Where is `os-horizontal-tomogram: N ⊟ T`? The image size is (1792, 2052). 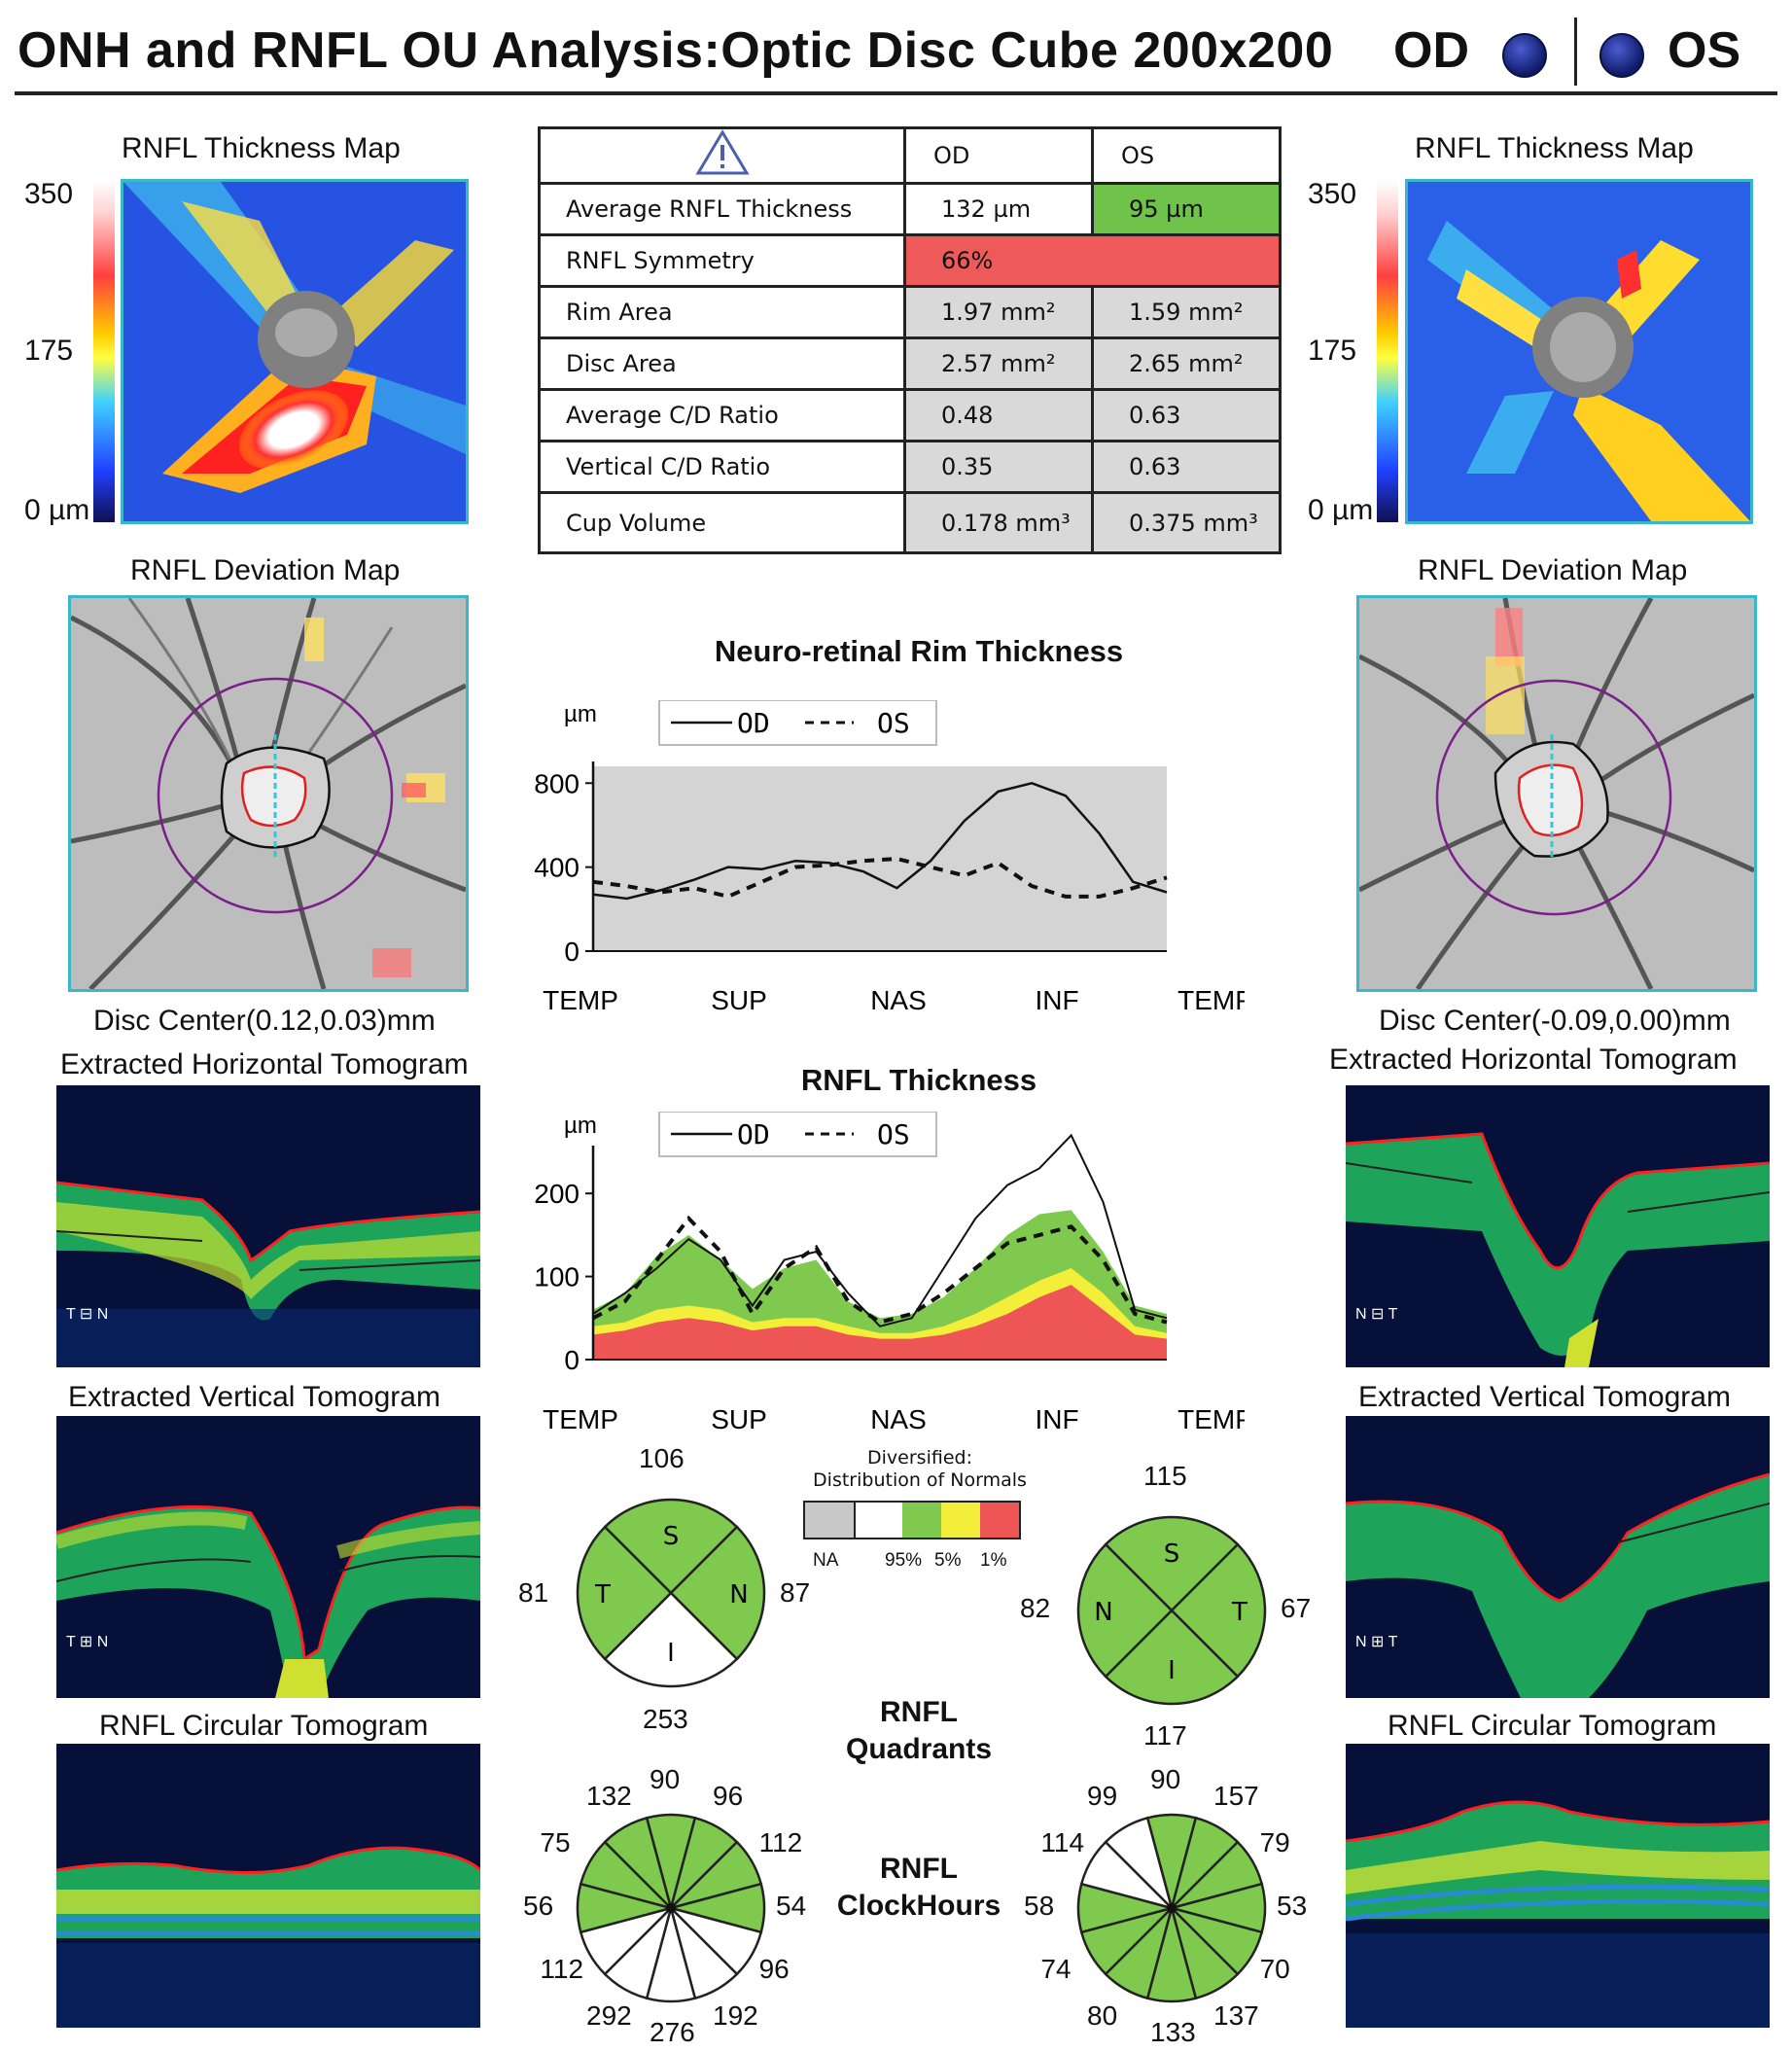
os-horizontal-tomogram: N ⊟ T is located at coordinates (1558, 1226).